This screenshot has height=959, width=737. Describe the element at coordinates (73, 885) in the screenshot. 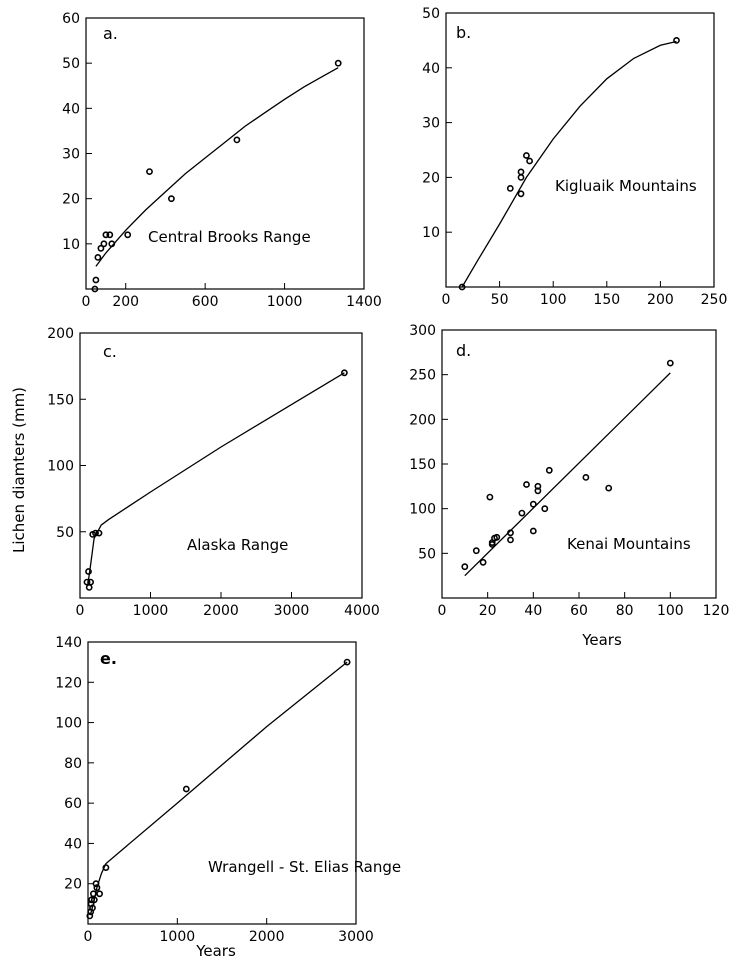

I see `y-tick-label: 20` at that location.